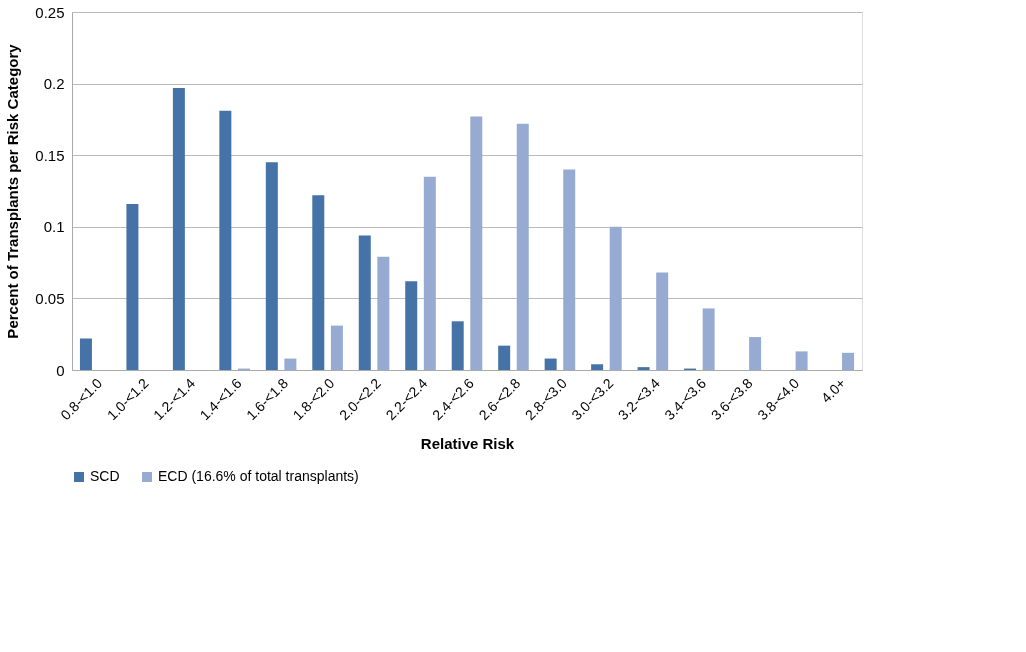  Describe the element at coordinates (258, 476) in the screenshot. I see `legend-label: ECD (16.6% of total transplants)` at that location.